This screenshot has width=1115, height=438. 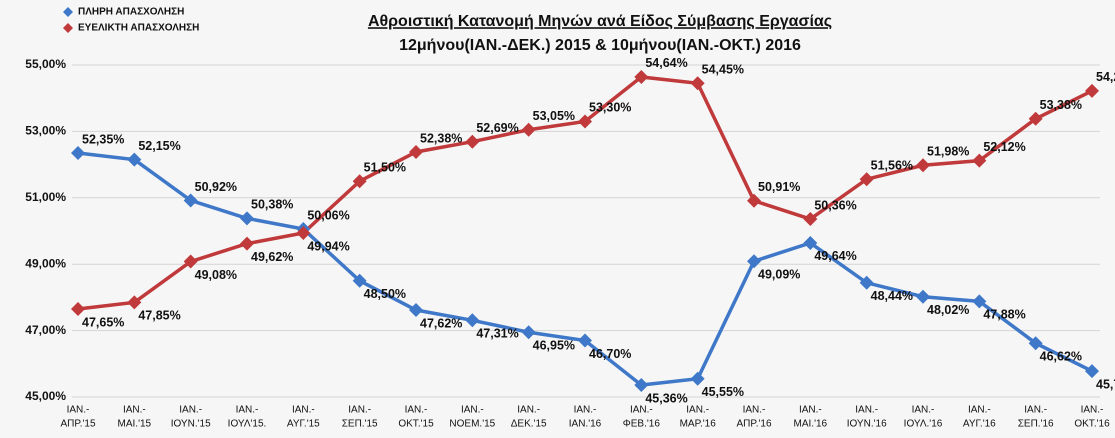 What do you see at coordinates (360, 424) in the screenshot?
I see `x-tick-label: ΣΕΠ.'15` at bounding box center [360, 424].